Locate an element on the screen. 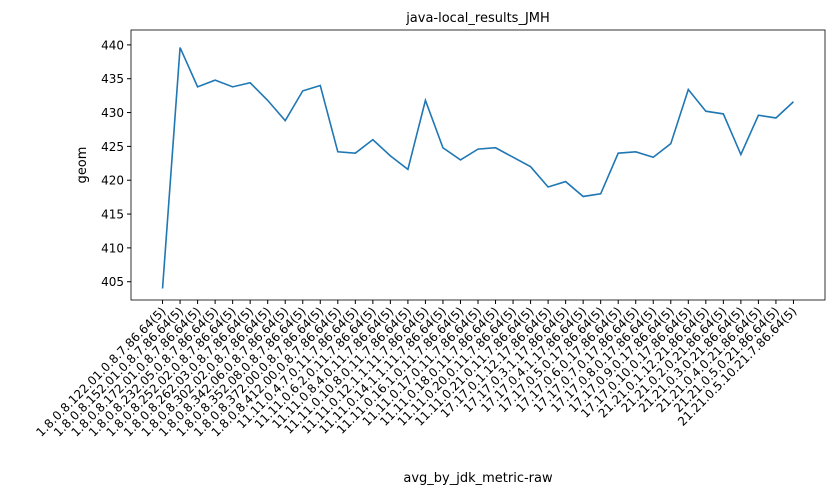  y-tick-label: 425 is located at coordinates (112, 147).